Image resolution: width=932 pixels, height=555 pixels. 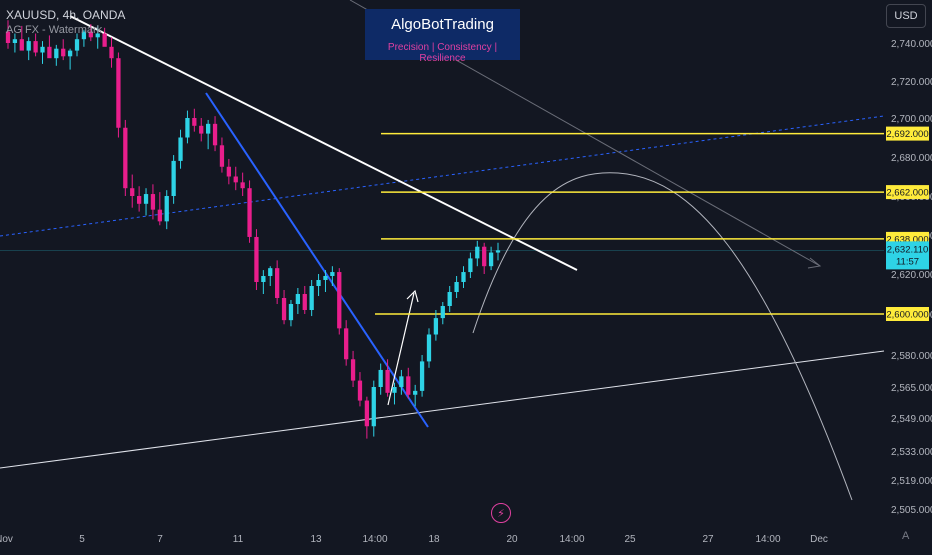 I want to click on auto-scale-button: A, so click(x=906, y=536).